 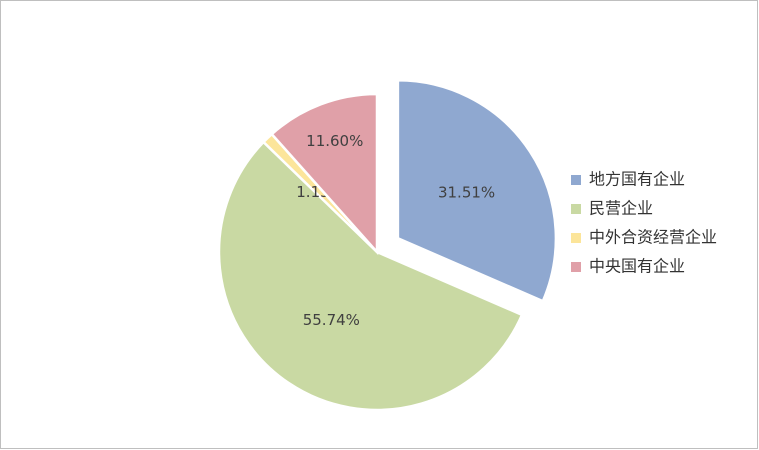 I want to click on data-label: 31.51%, so click(x=466, y=193).